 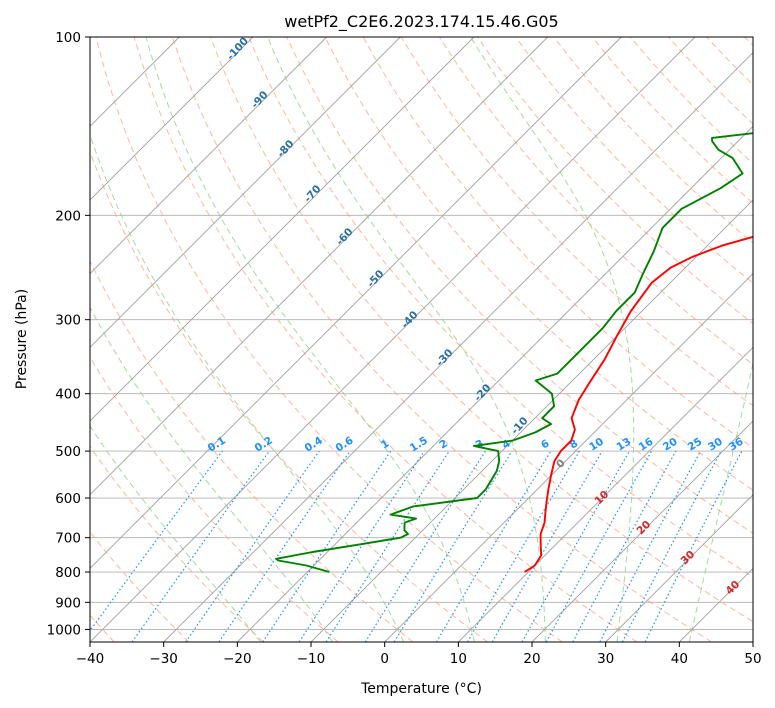 What do you see at coordinates (574, 445) in the screenshot?
I see `mixing-ratio-label: 8` at bounding box center [574, 445].